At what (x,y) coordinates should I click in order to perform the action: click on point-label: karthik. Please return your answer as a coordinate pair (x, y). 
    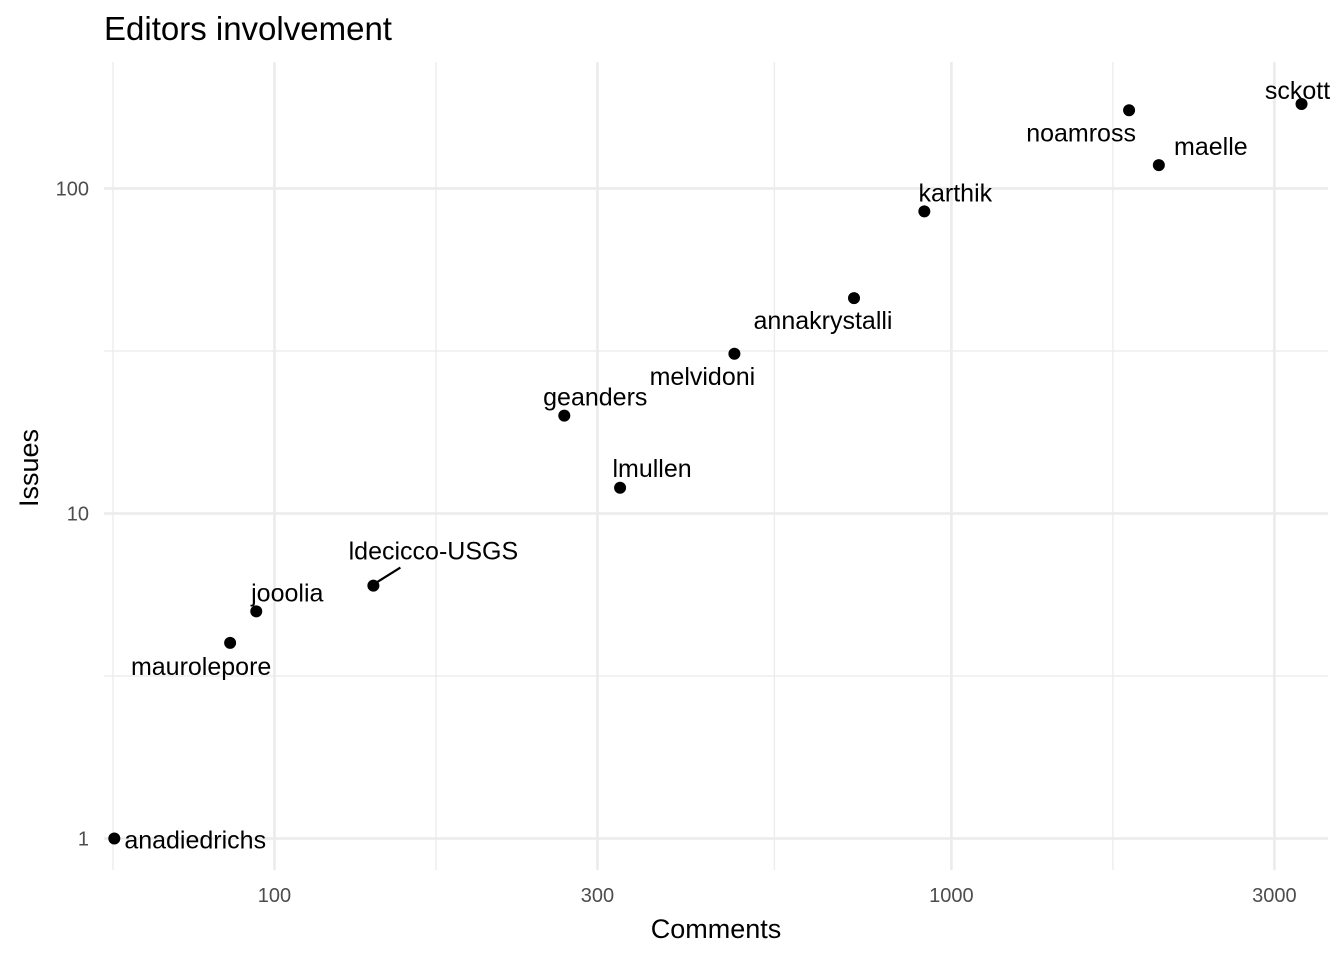
    Looking at the image, I should click on (956, 193).